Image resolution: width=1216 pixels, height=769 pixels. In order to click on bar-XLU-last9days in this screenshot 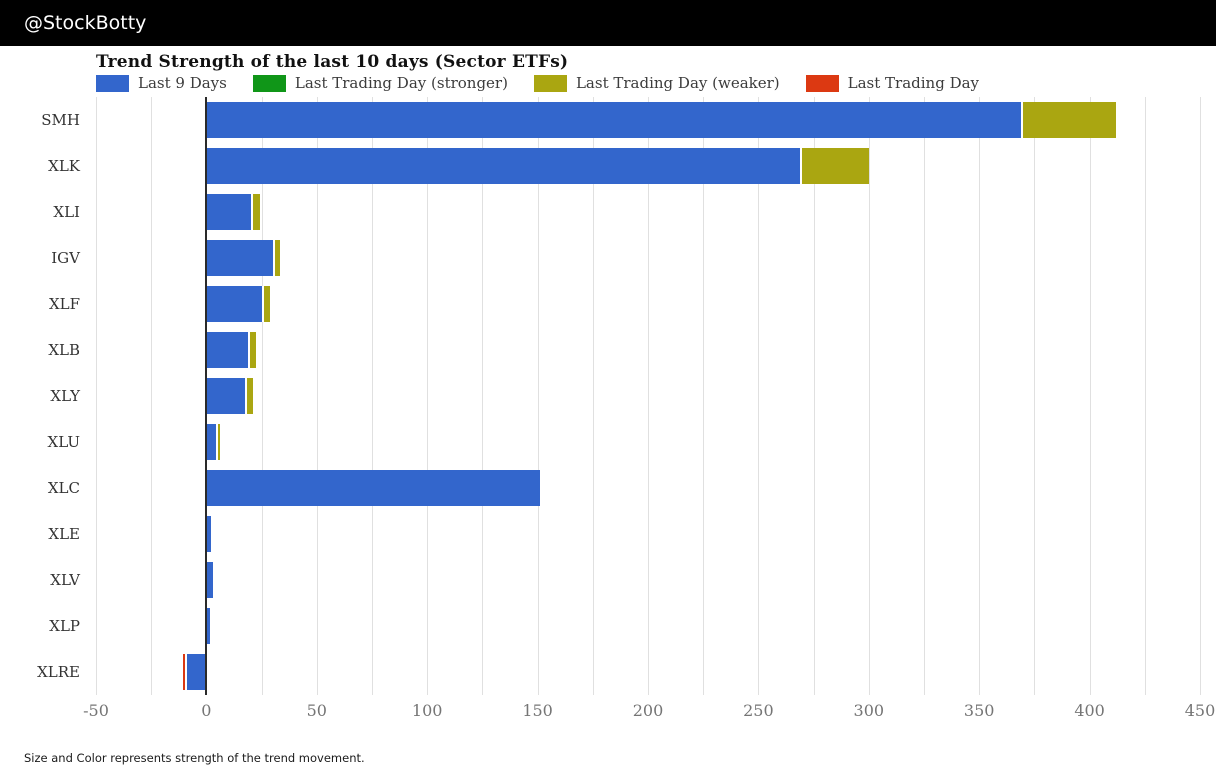, I will do `click(211, 442)`.